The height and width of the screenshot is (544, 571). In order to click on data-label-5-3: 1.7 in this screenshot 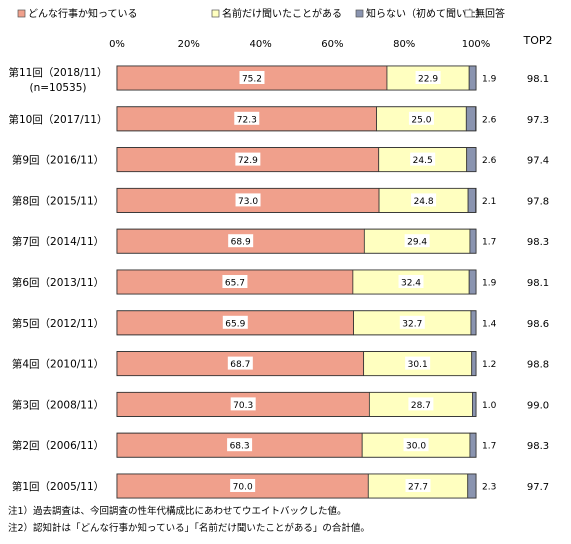, I will do `click(489, 243)`.